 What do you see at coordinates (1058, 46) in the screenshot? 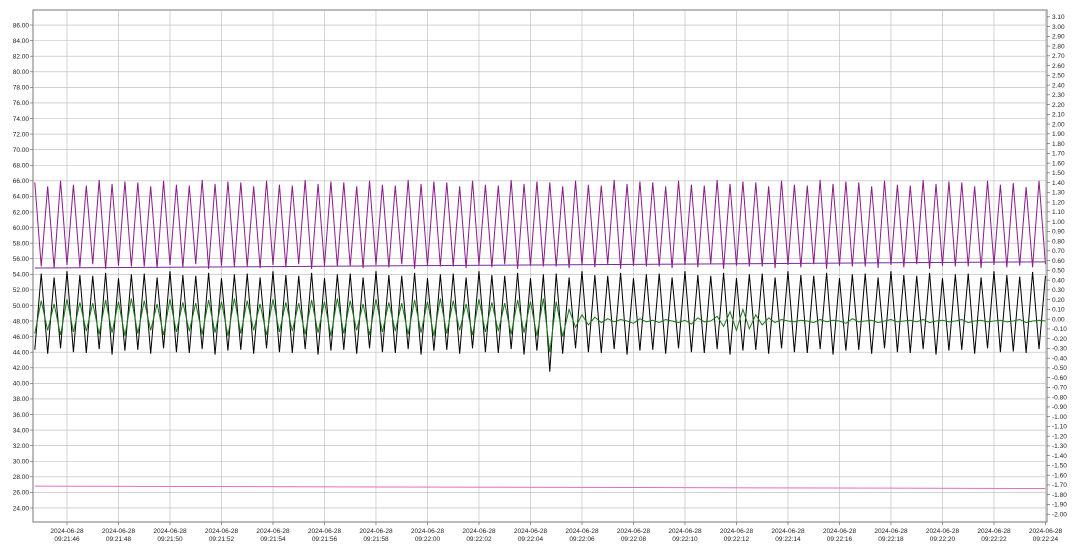
I see `y2-tick-label: 2.80` at bounding box center [1058, 46].